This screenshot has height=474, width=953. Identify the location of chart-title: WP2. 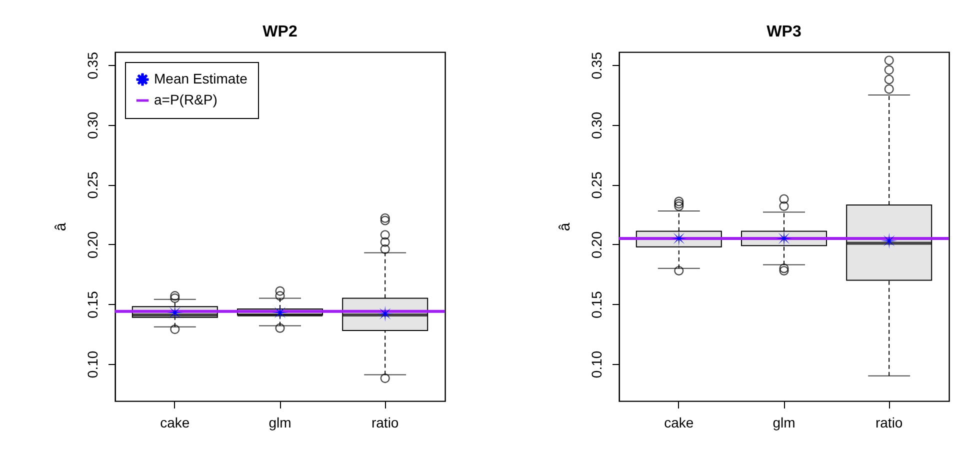
(280, 32).